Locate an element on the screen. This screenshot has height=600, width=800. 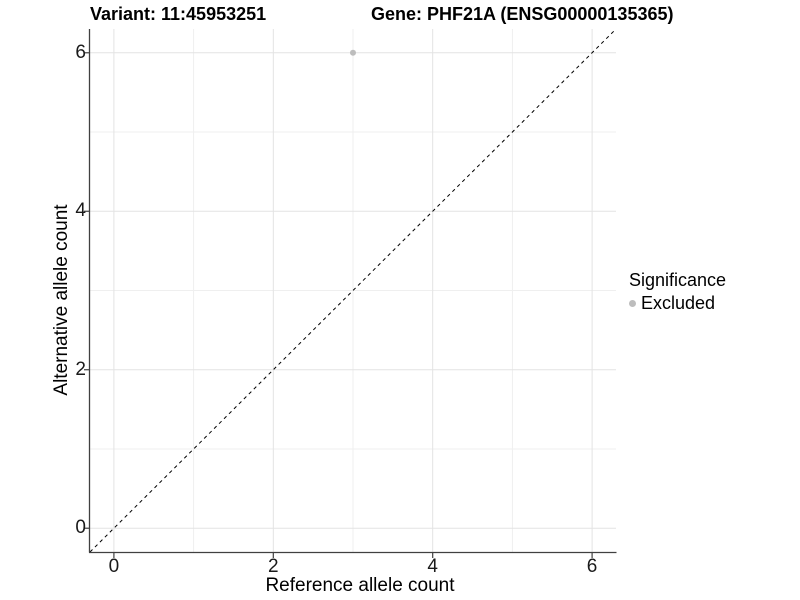
x-tick-label: 4 is located at coordinates (432, 566).